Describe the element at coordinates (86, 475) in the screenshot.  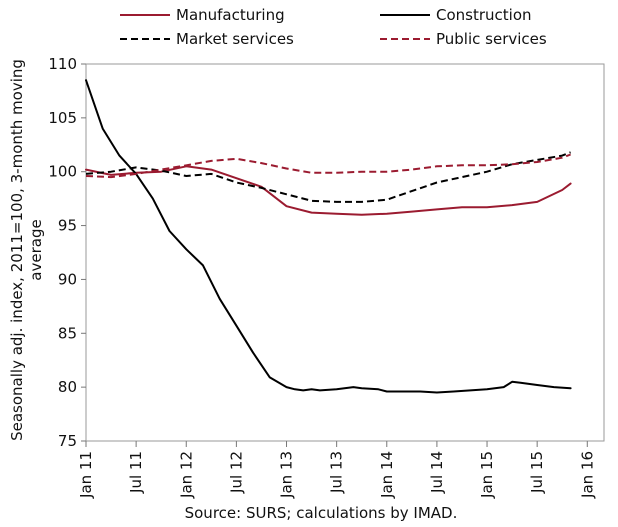
I see `x-tick-label: Jan 11` at that location.